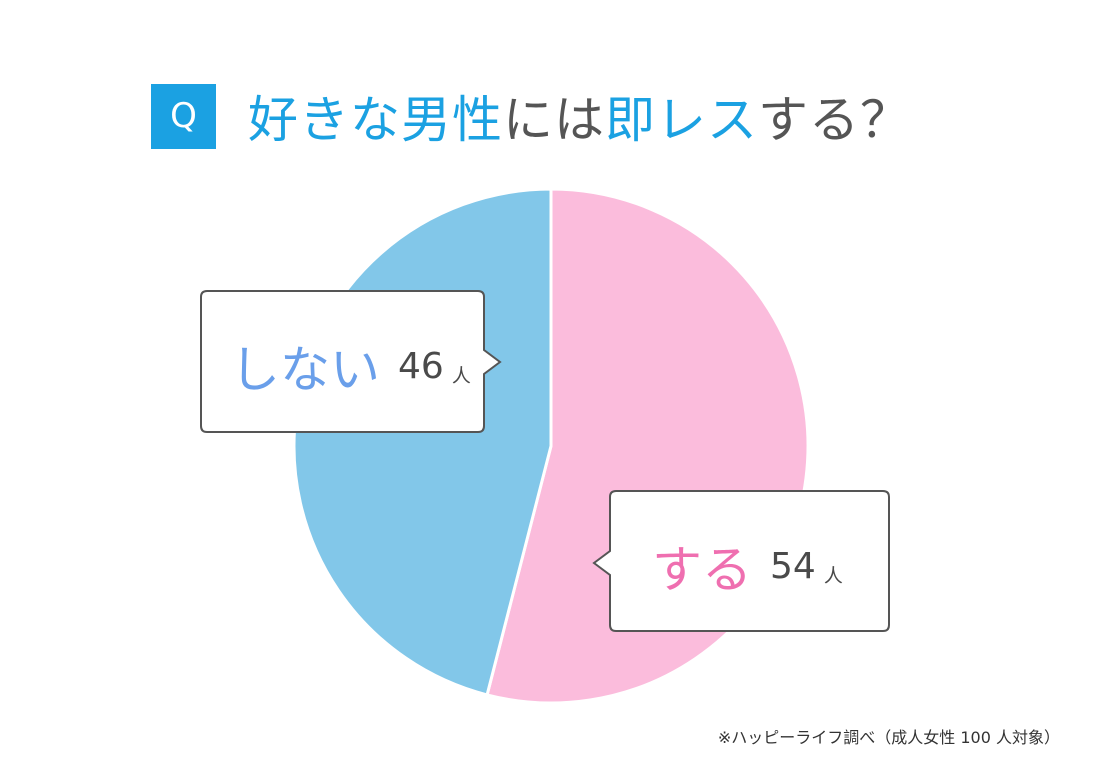 This screenshot has width=1100, height=768. I want to click on callout-box-no, so click(351, 361).